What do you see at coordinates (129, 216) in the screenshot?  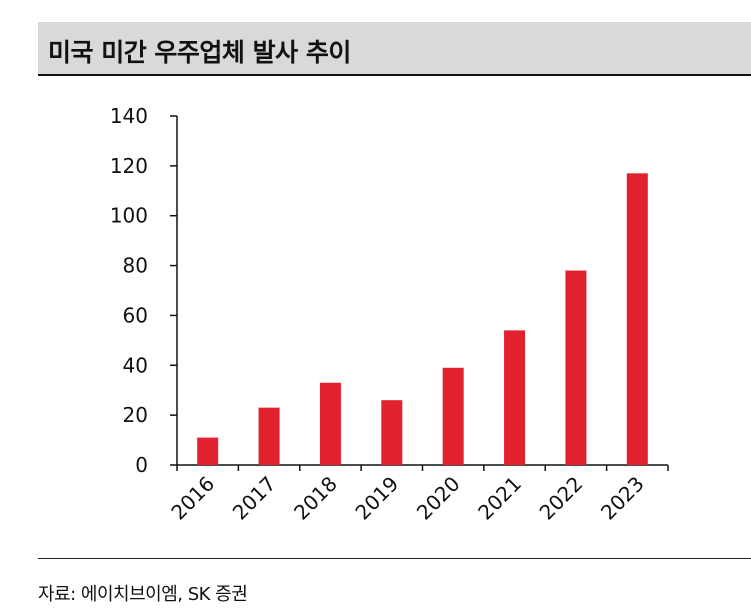 I see `y-tick-label: 100` at bounding box center [129, 216].